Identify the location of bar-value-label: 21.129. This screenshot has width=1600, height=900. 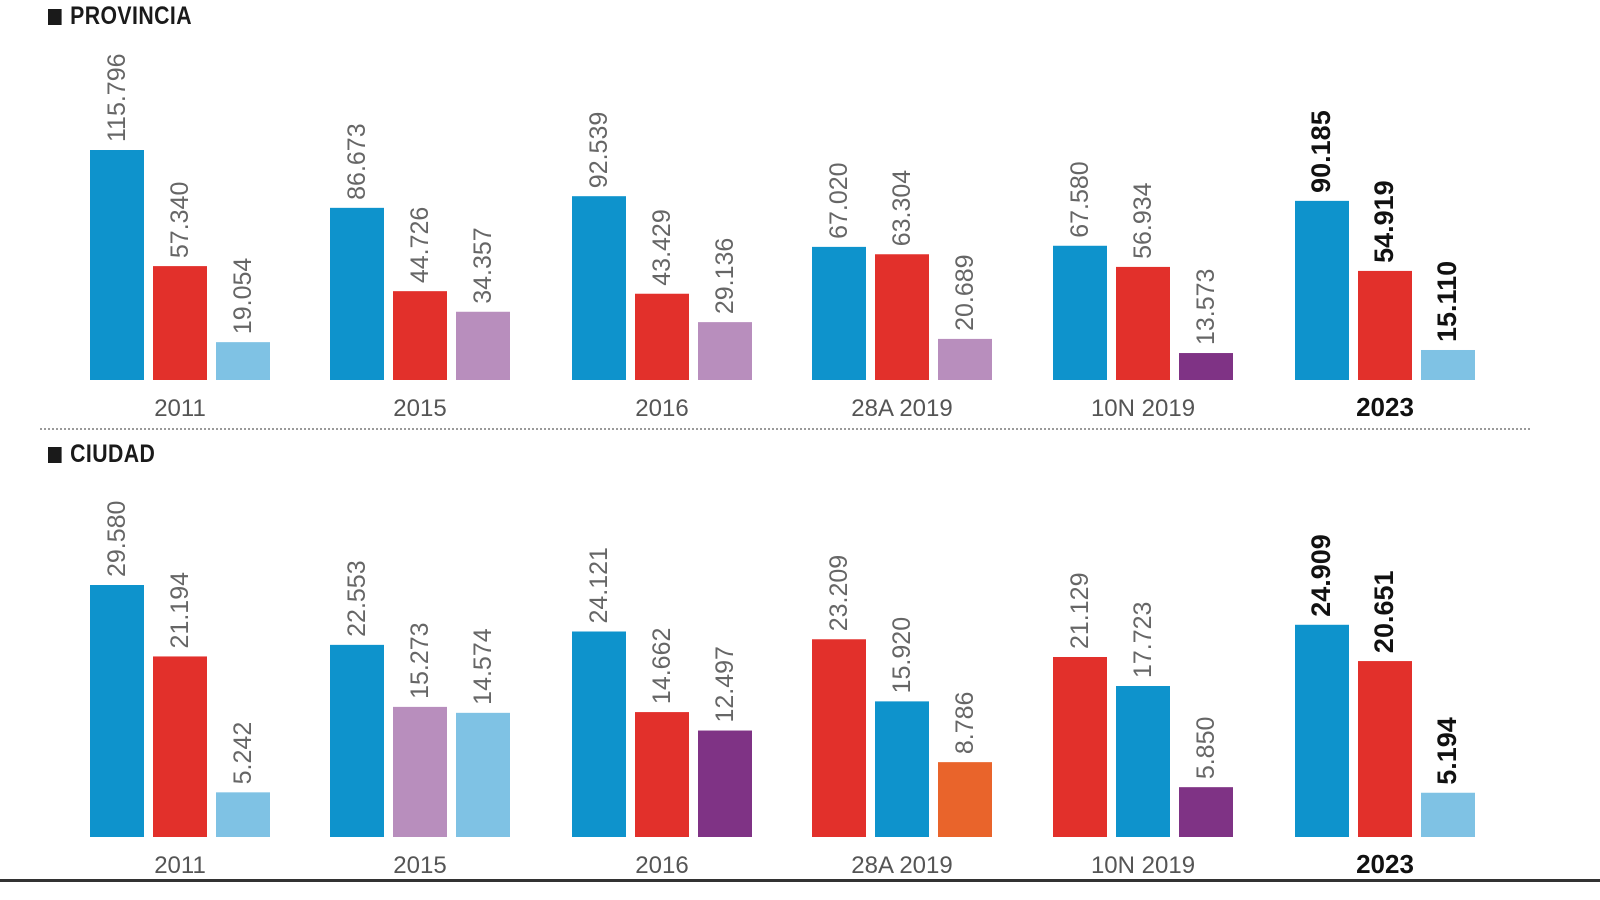
(1080, 611).